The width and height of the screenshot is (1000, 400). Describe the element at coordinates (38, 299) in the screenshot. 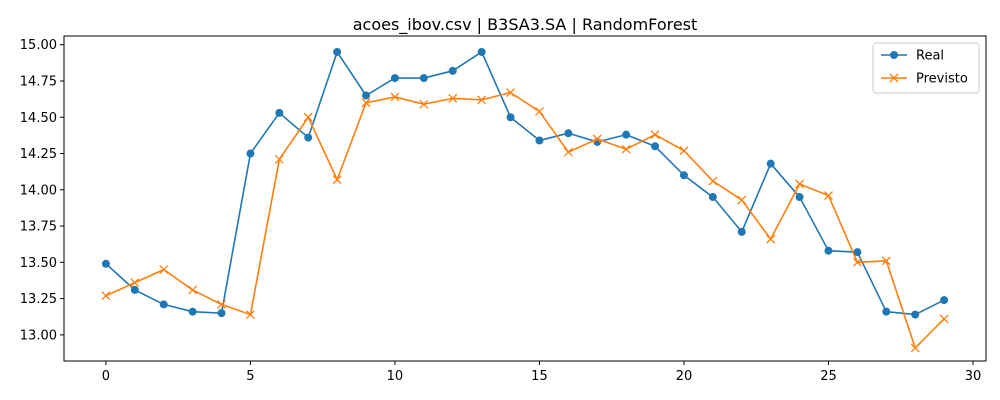

I see `y-tick-label: 13.25` at that location.